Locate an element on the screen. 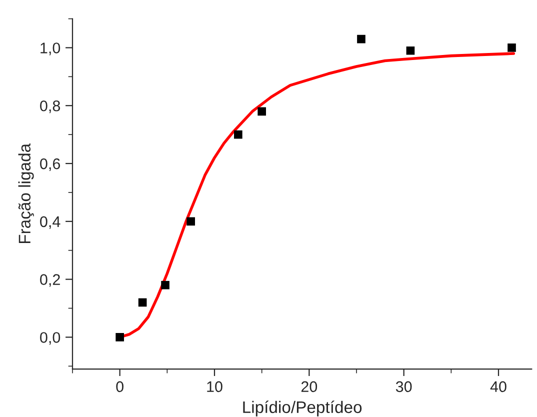 This screenshot has height=417, width=537. y-tick-label: 1,0 is located at coordinates (50, 49).